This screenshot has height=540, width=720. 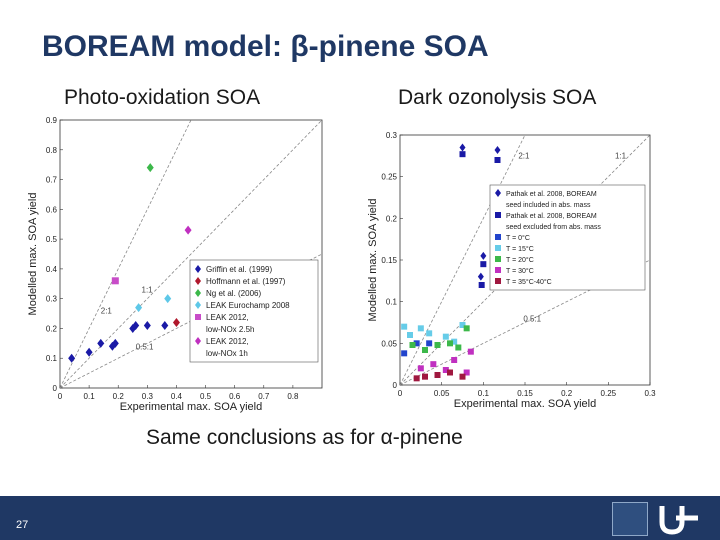 What do you see at coordinates (360, 518) in the screenshot?
I see `footer-bar` at bounding box center [360, 518].